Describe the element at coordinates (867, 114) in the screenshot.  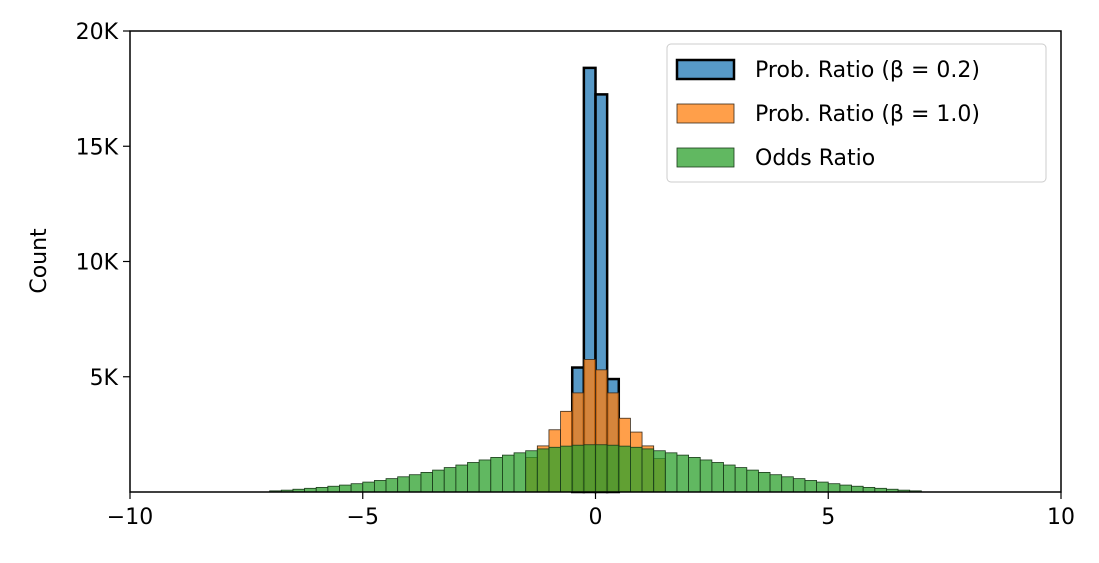
I see `legend-label: Prob. Ratio (β = 1.0)` at that location.